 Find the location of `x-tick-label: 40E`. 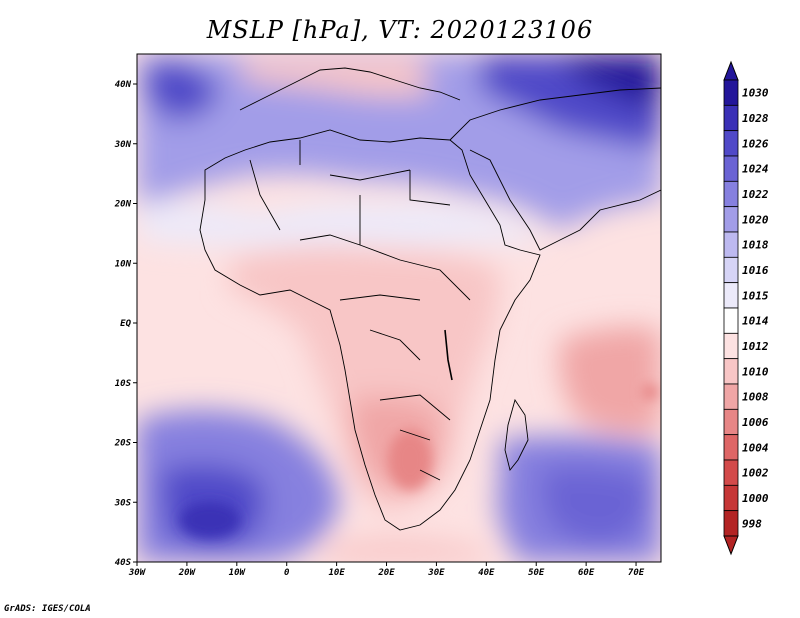

x-tick-label: 40E is located at coordinates (486, 573).